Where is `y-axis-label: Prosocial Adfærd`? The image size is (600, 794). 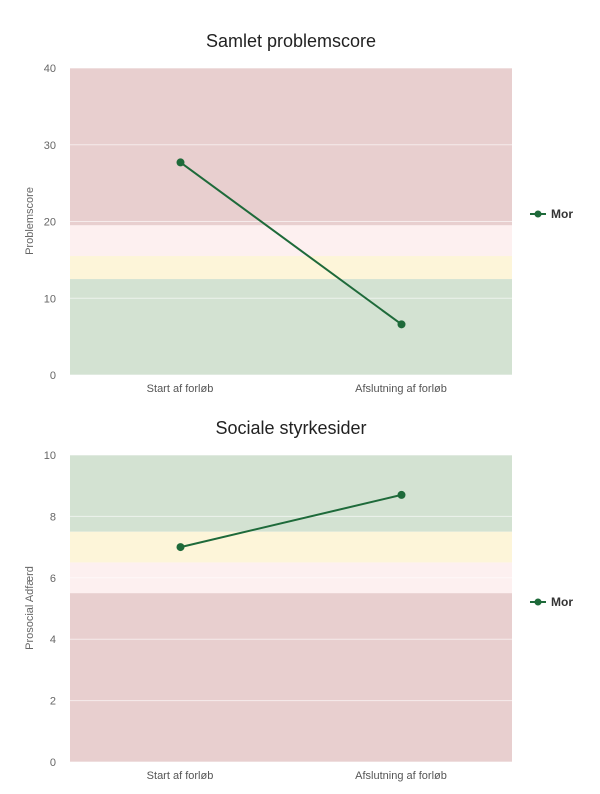
y-axis-label: Prosocial Adfærd is located at coordinates (30, 608).